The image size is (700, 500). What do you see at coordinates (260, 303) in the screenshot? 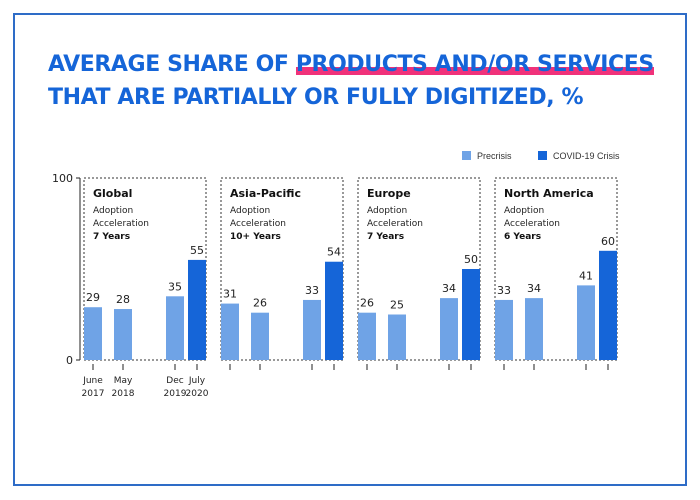
I see `bar-label-asia-pacific-1: 26` at bounding box center [260, 303].